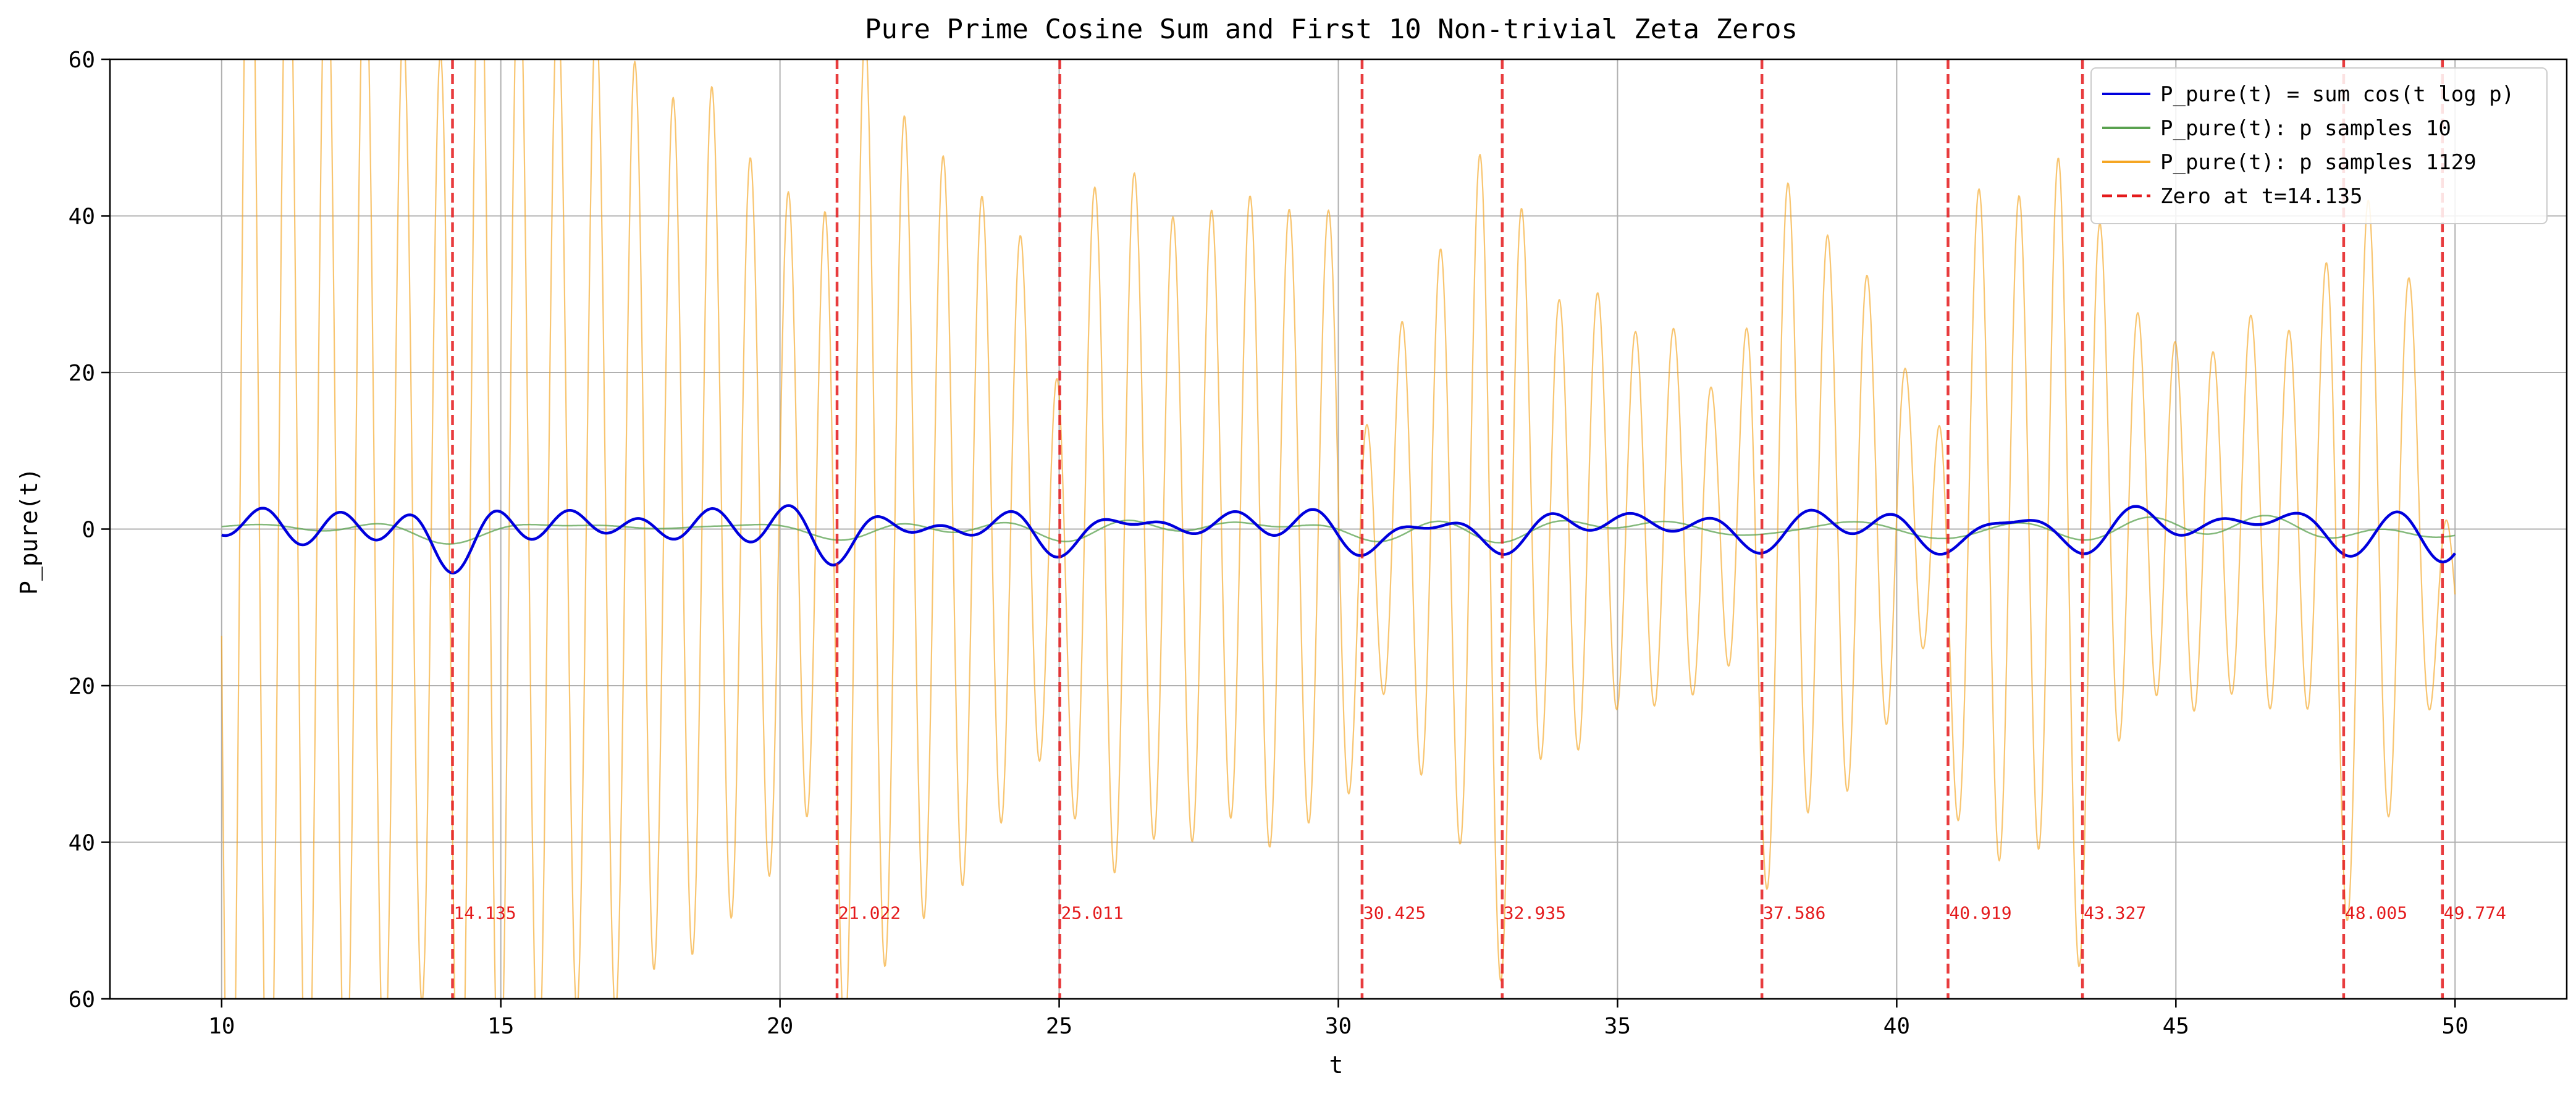 The width and height of the screenshot is (2576, 1094). Describe the element at coordinates (82, 686) in the screenshot. I see `y-tick-label-2: 20` at that location.